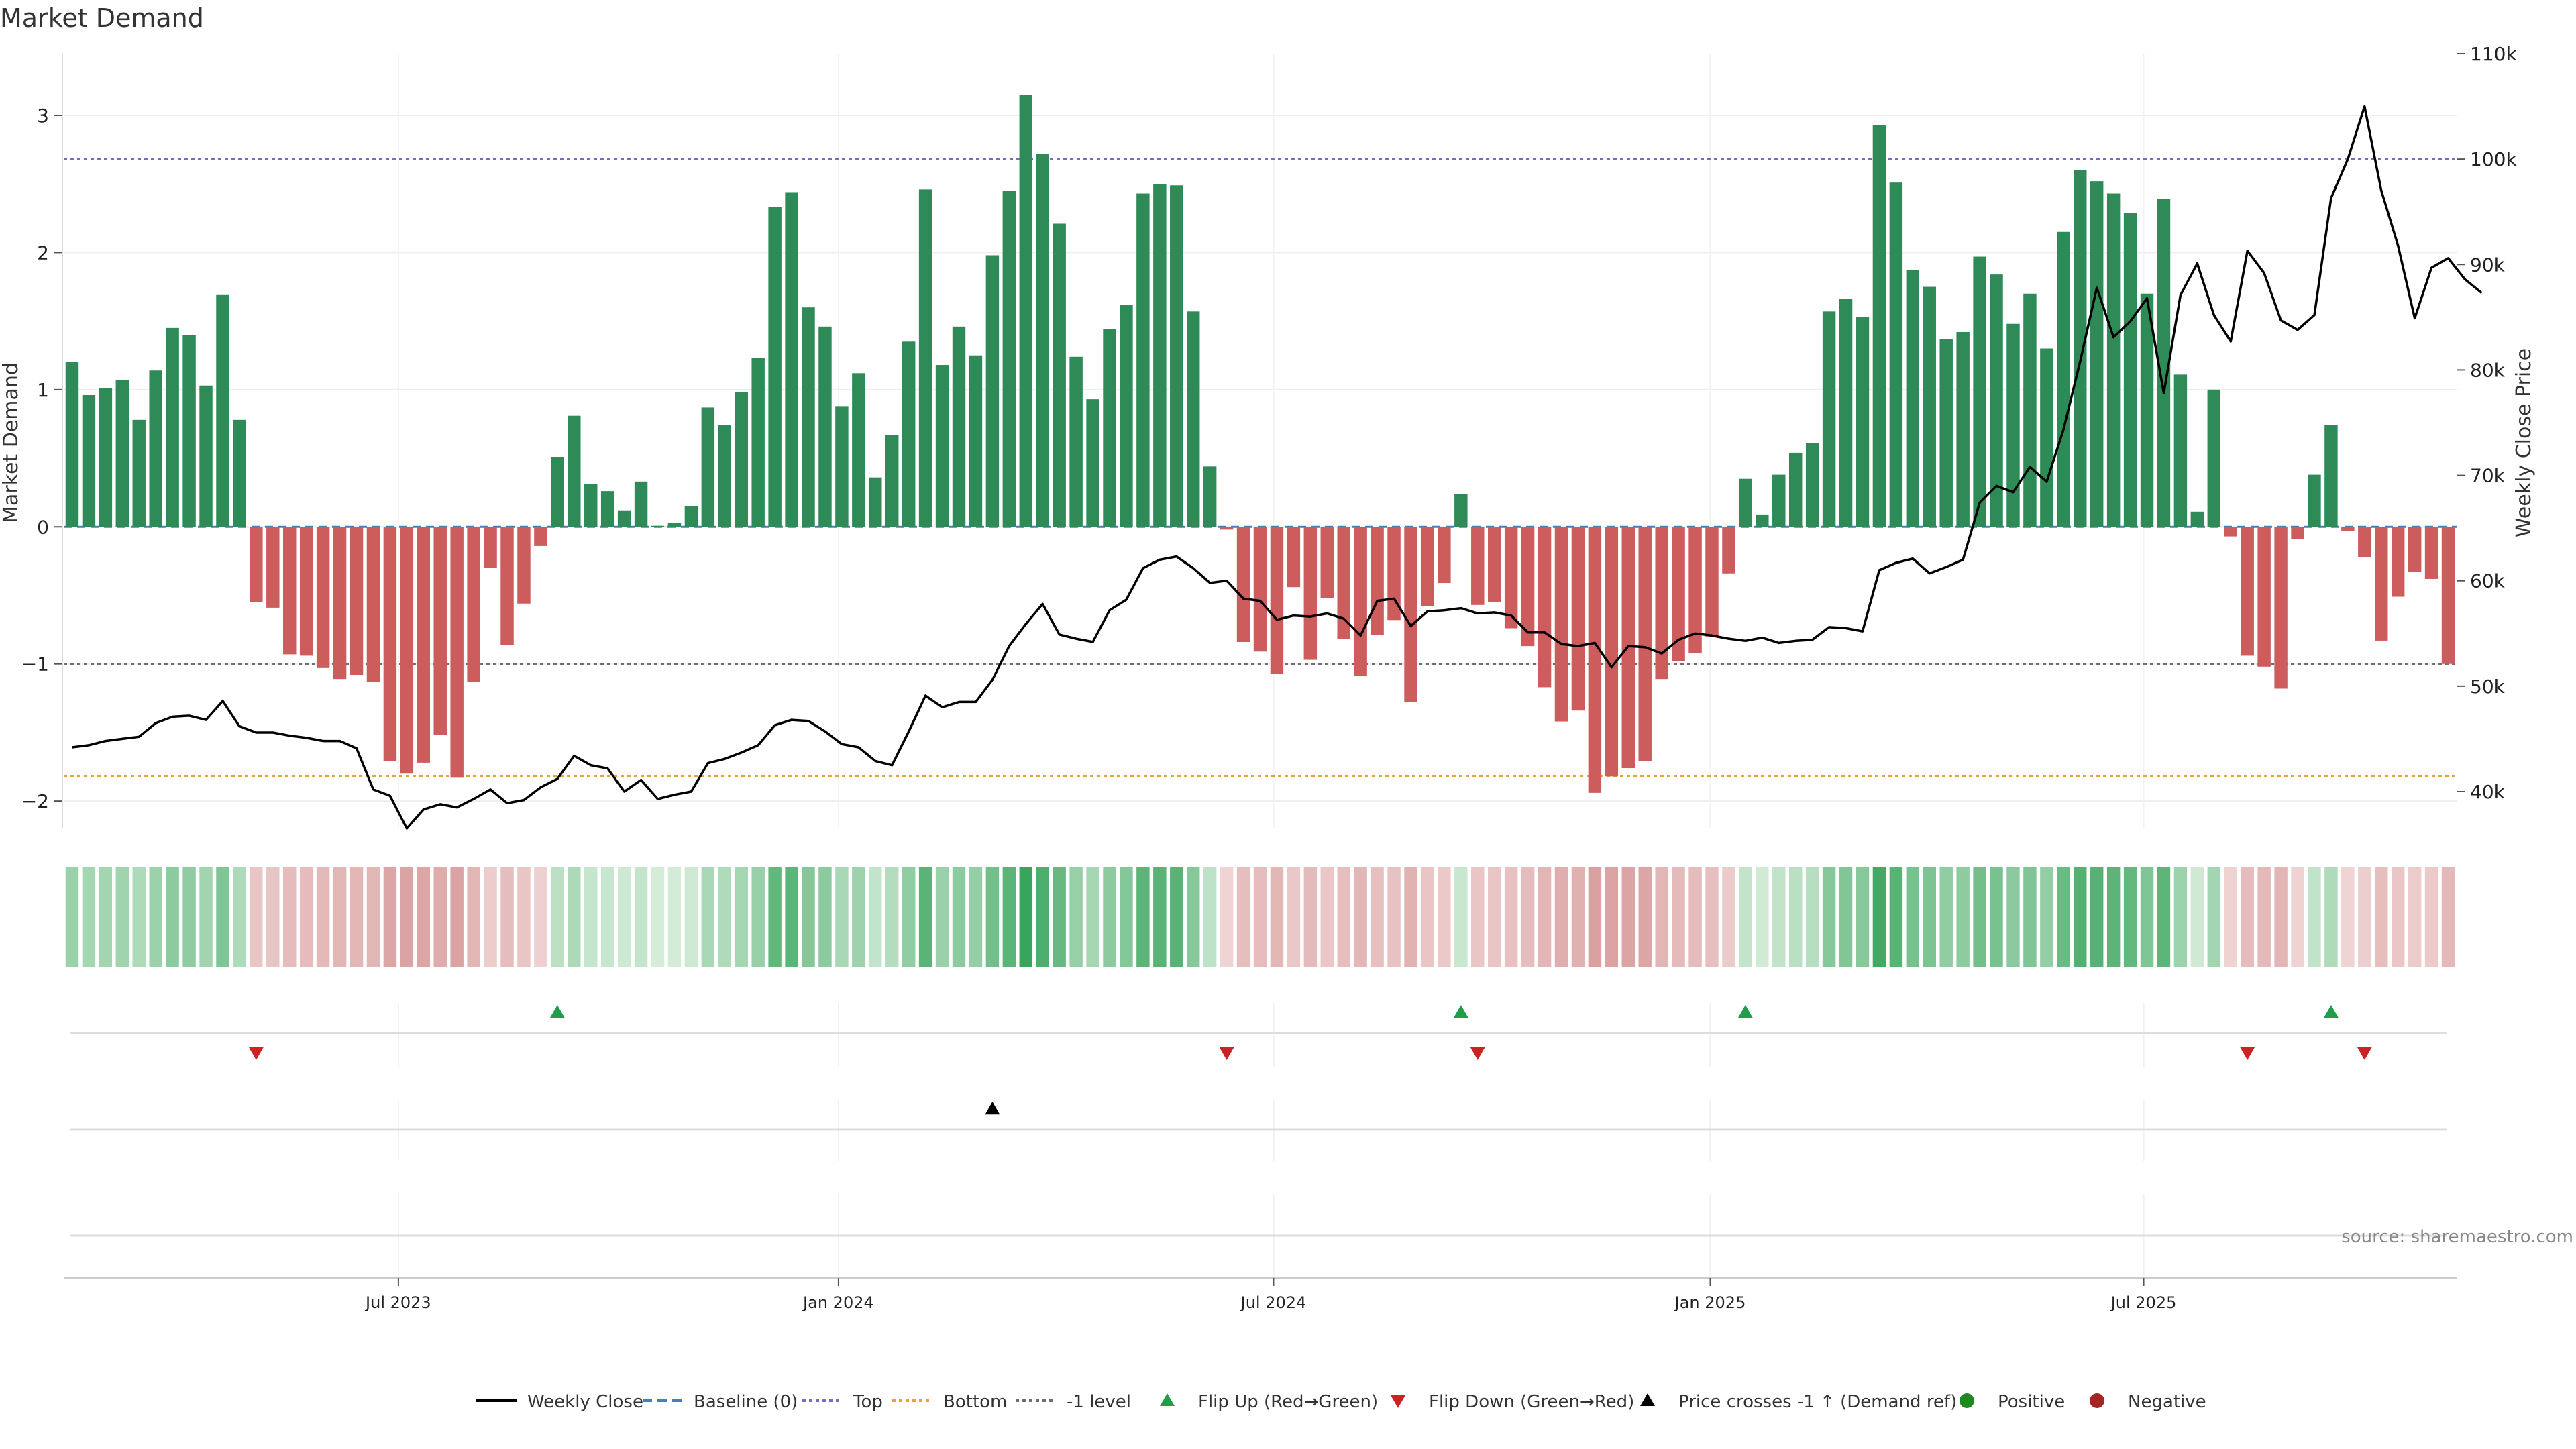 The height and width of the screenshot is (1449, 2576). Describe the element at coordinates (43, 390) in the screenshot. I see `y-tick-label: 1` at that location.